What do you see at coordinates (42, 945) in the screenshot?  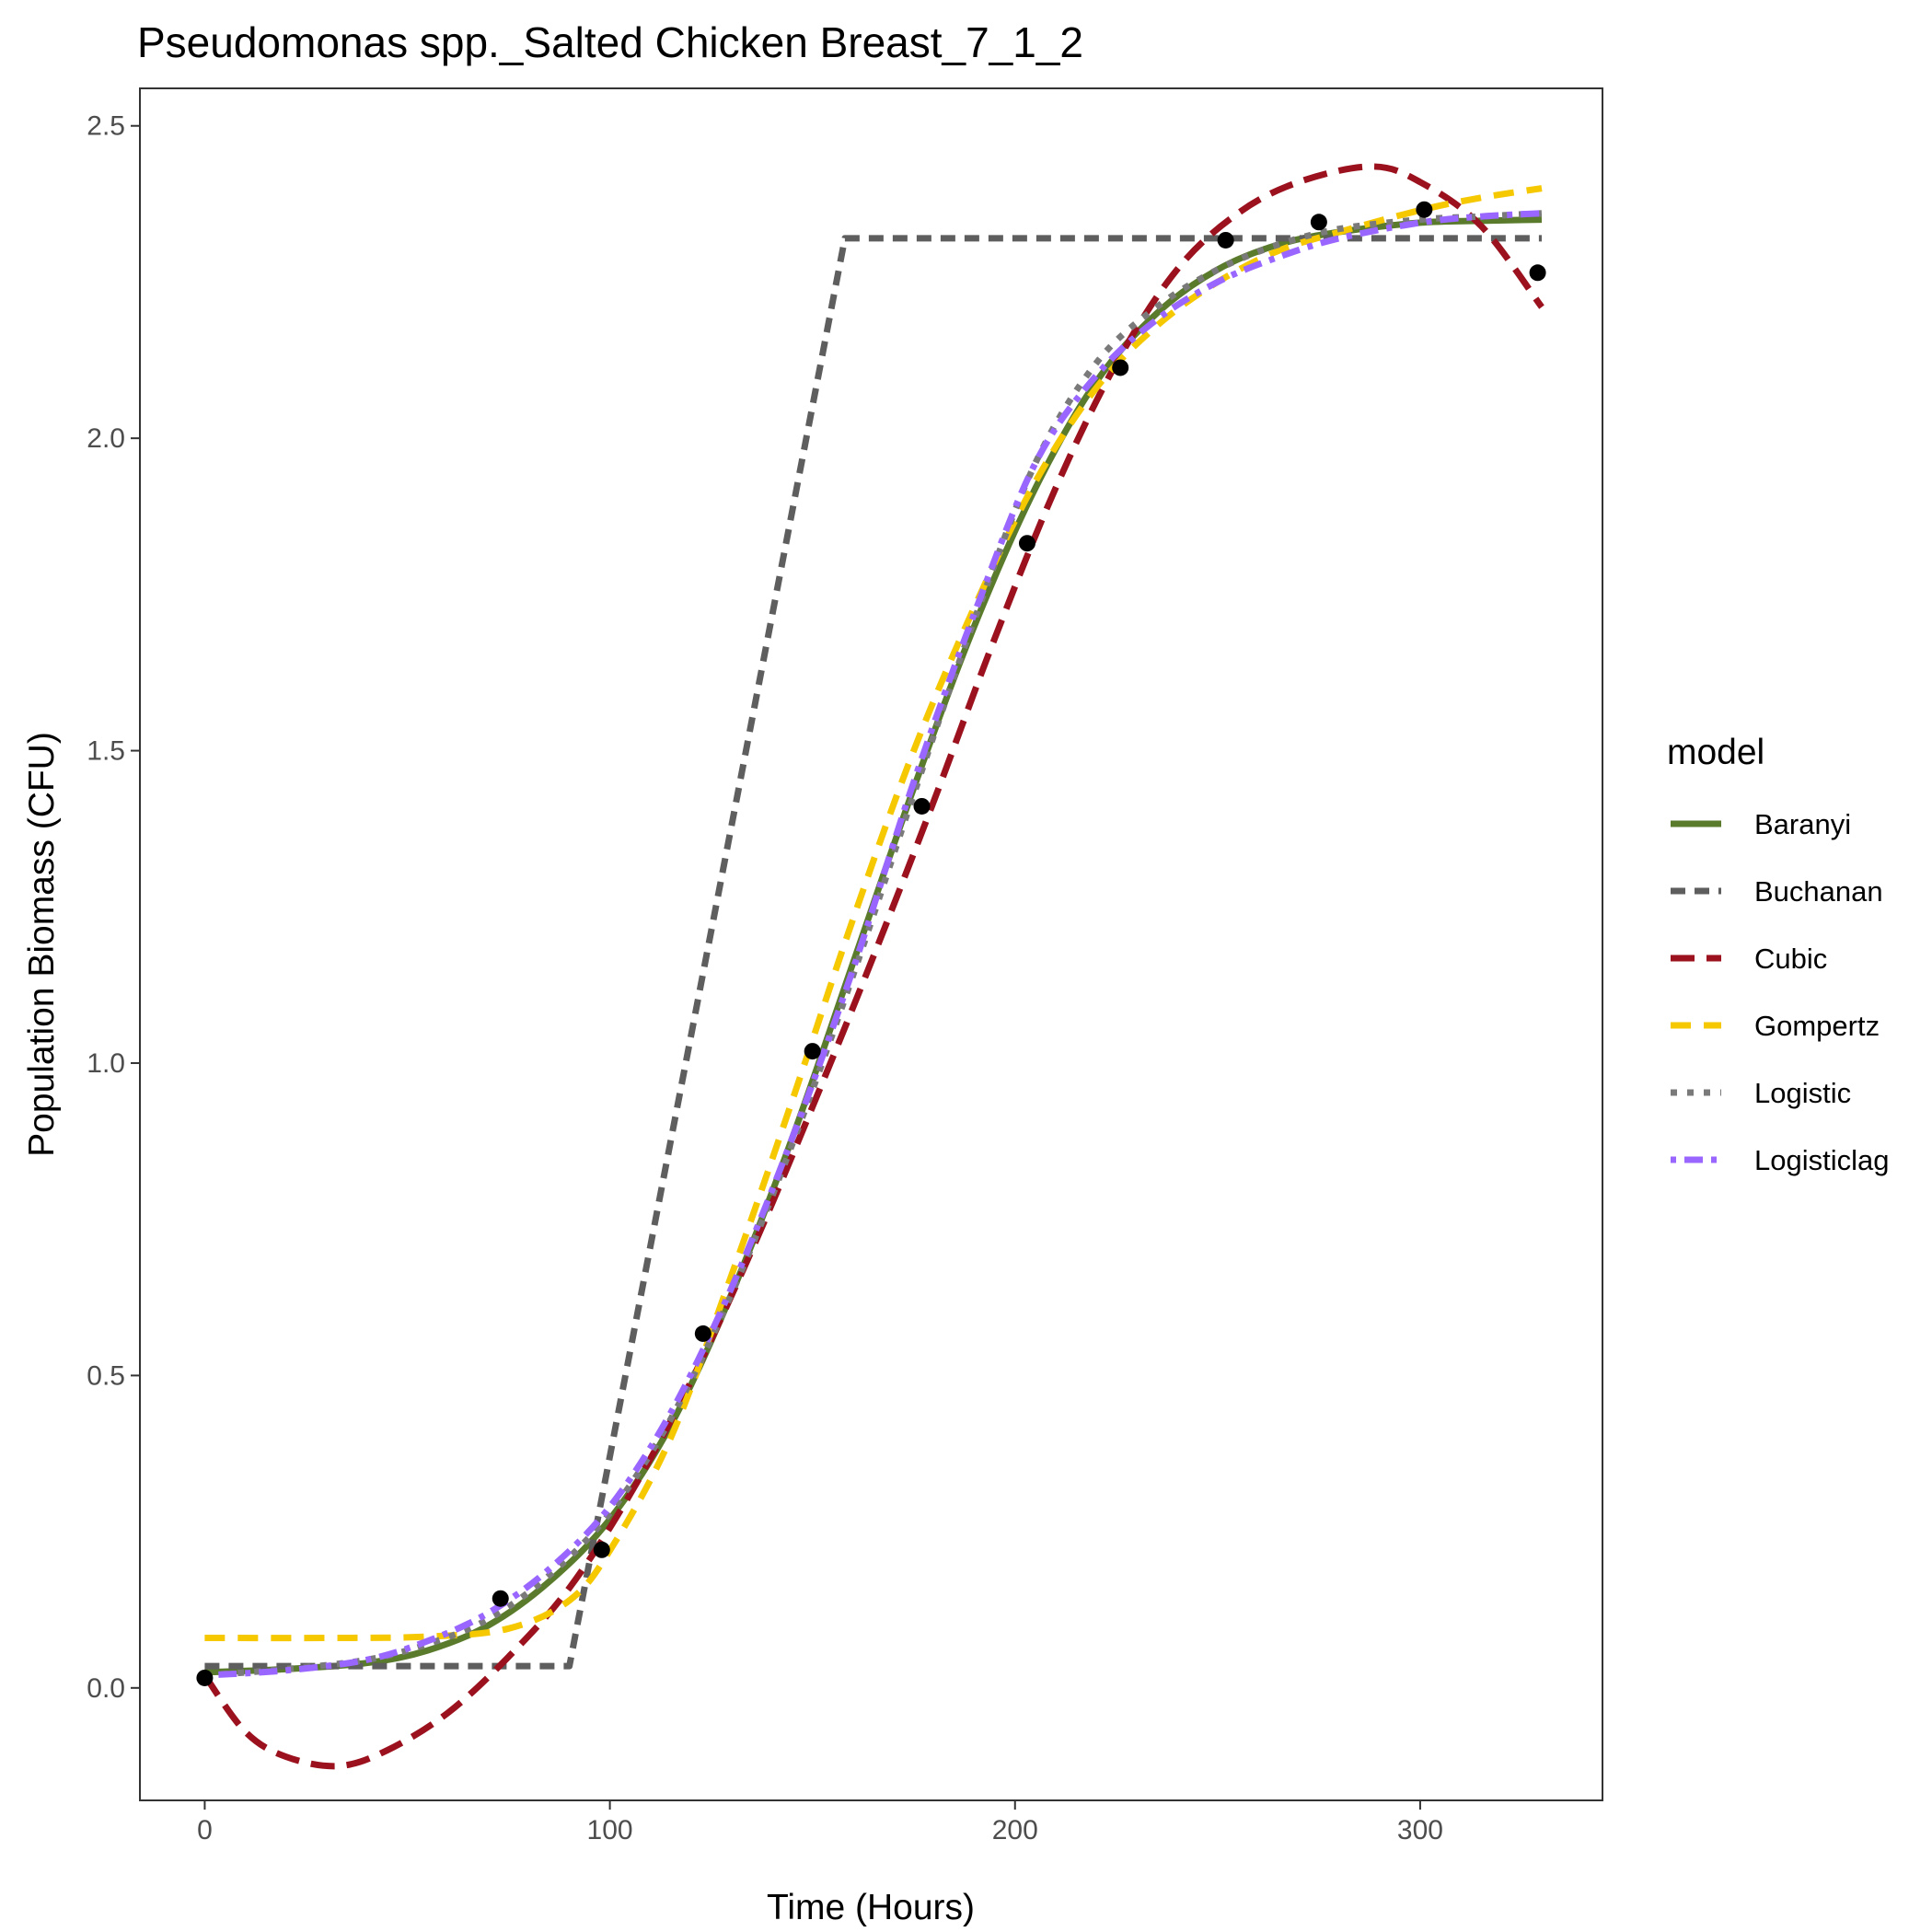 I see `y-axis-title: Population Biomass (CFU)` at bounding box center [42, 945].